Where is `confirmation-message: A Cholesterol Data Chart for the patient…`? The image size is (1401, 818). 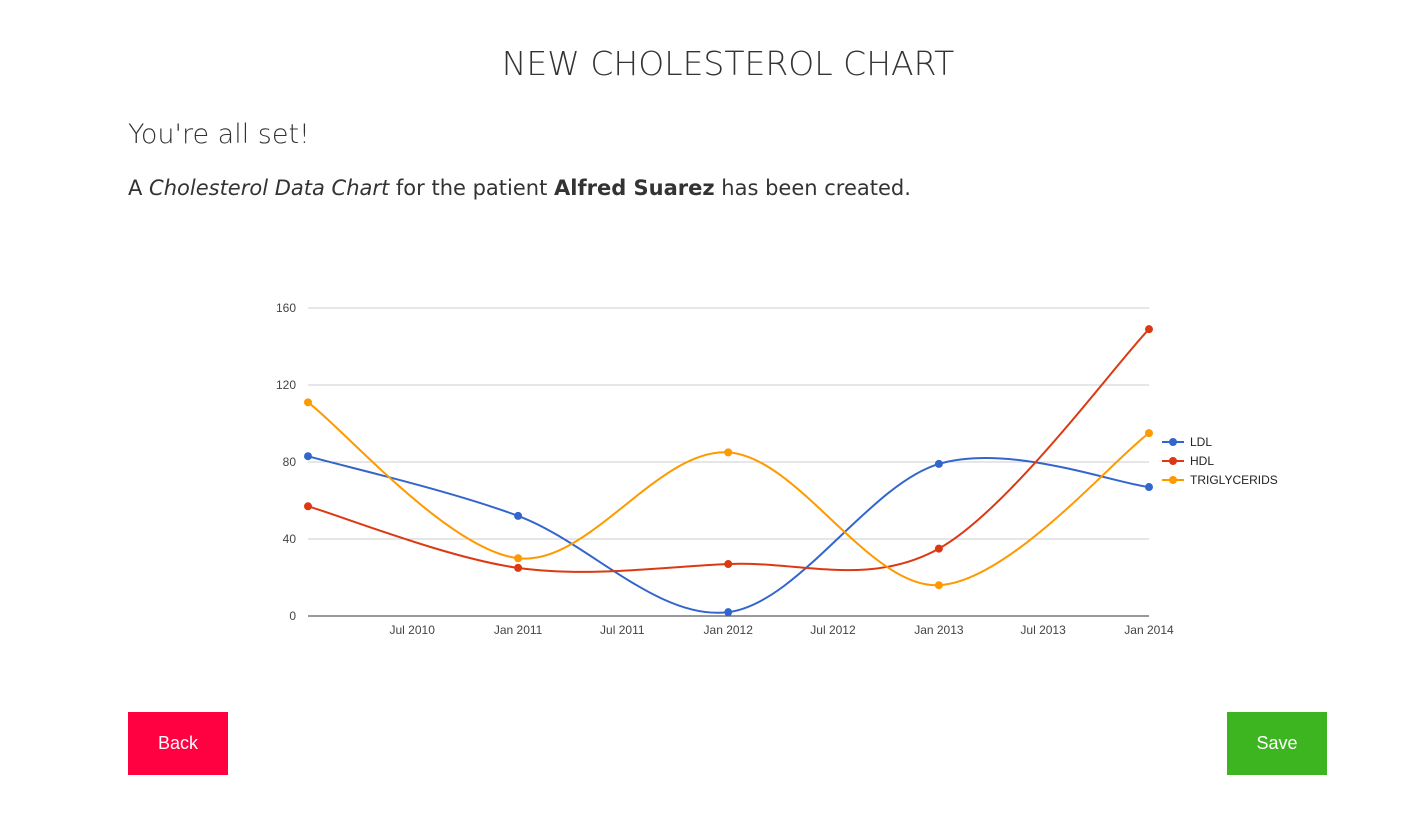 confirmation-message: A Cholesterol Data Chart for the patient… is located at coordinates (519, 188).